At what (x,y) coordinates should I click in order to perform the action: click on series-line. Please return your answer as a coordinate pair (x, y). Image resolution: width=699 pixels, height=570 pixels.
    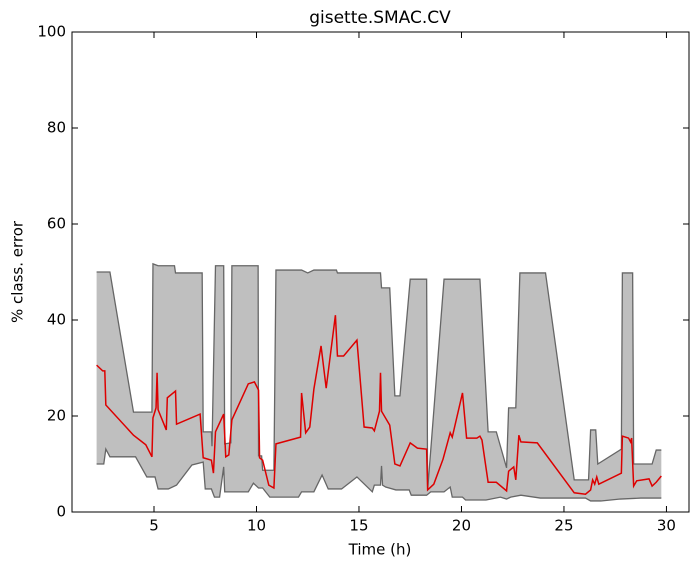
    Looking at the image, I should click on (379, 474).